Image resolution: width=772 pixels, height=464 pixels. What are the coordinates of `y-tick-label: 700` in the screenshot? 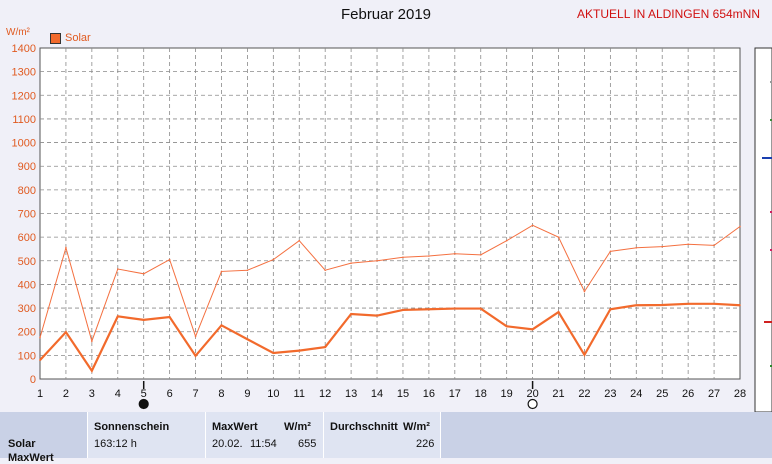 It's located at (27, 215).